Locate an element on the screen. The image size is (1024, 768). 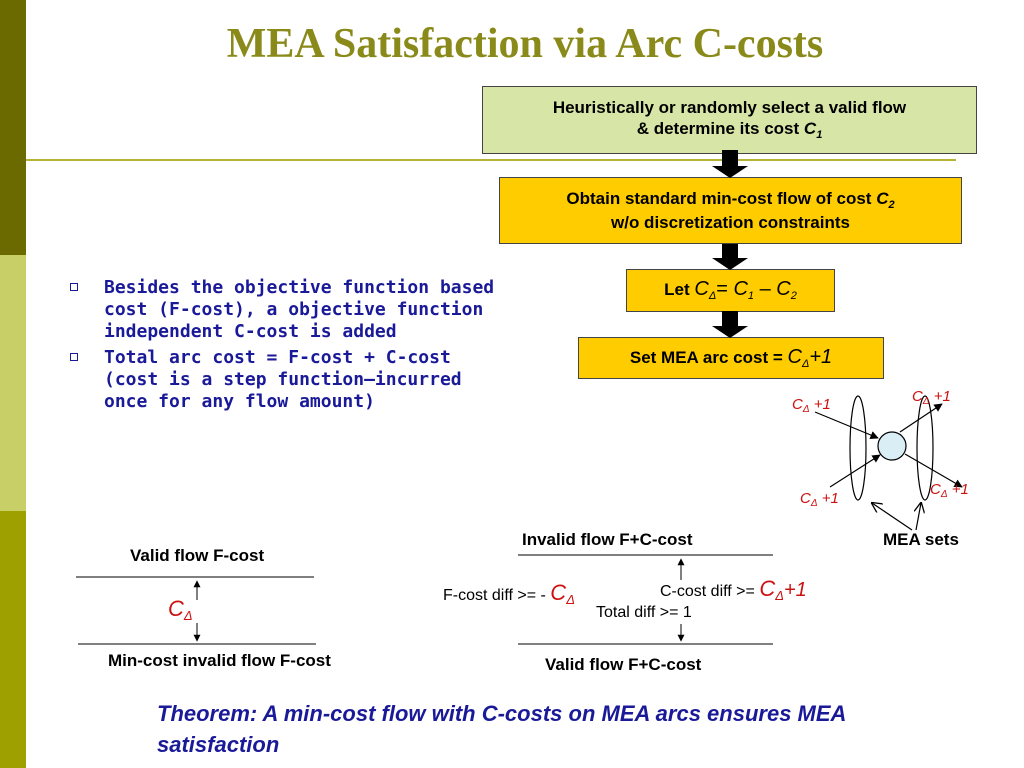
mea-set-ellipse-left is located at coordinates (858, 448).